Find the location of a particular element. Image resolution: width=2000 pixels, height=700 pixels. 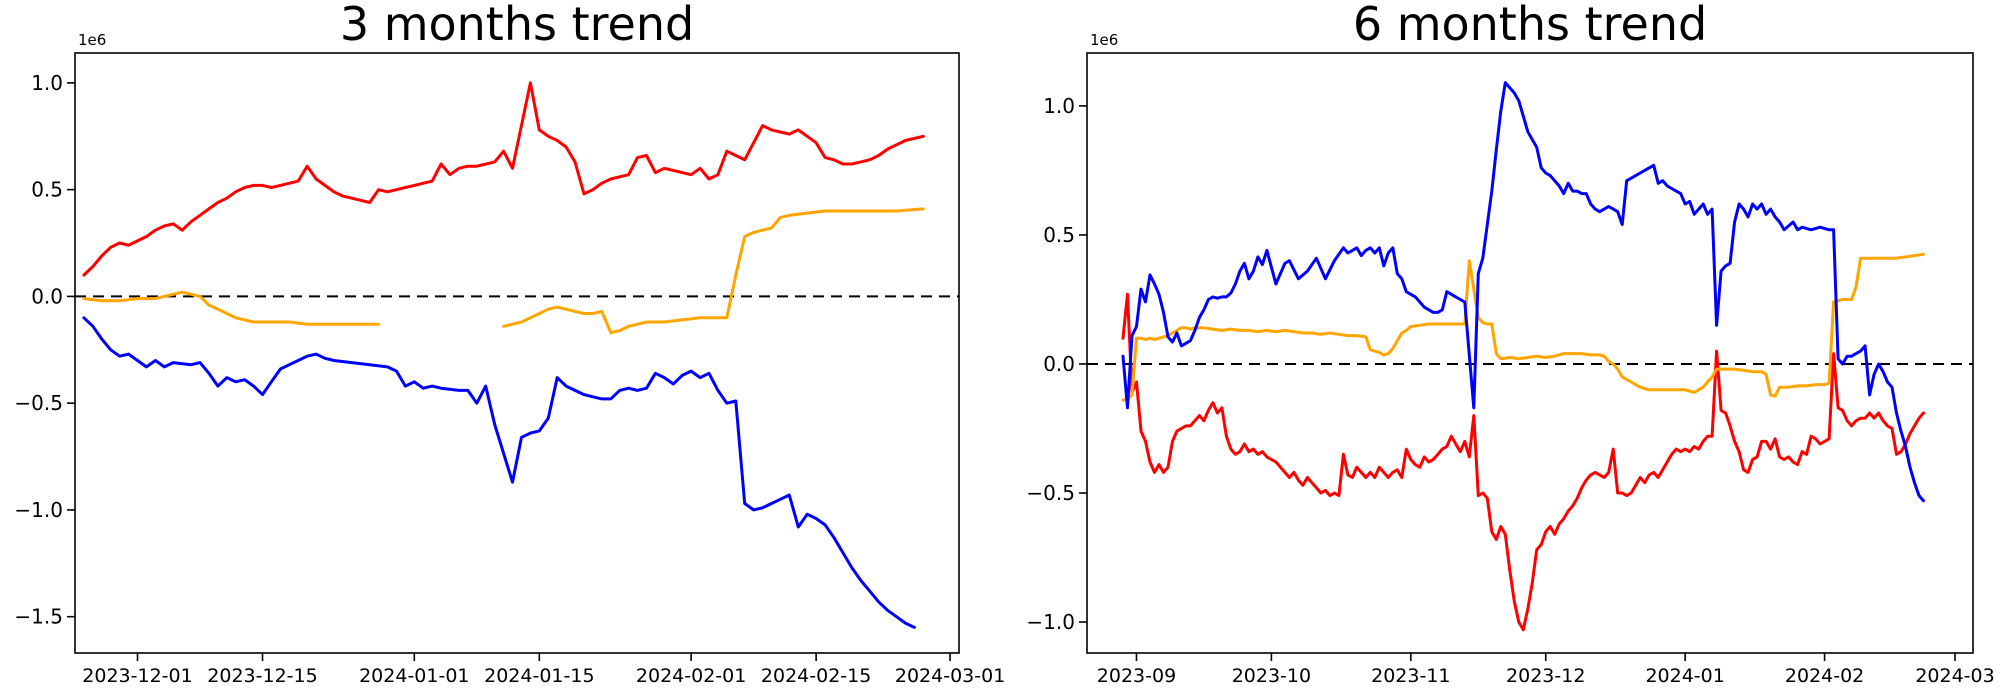

x-tick-label: 2024-02 is located at coordinates (1824, 676).